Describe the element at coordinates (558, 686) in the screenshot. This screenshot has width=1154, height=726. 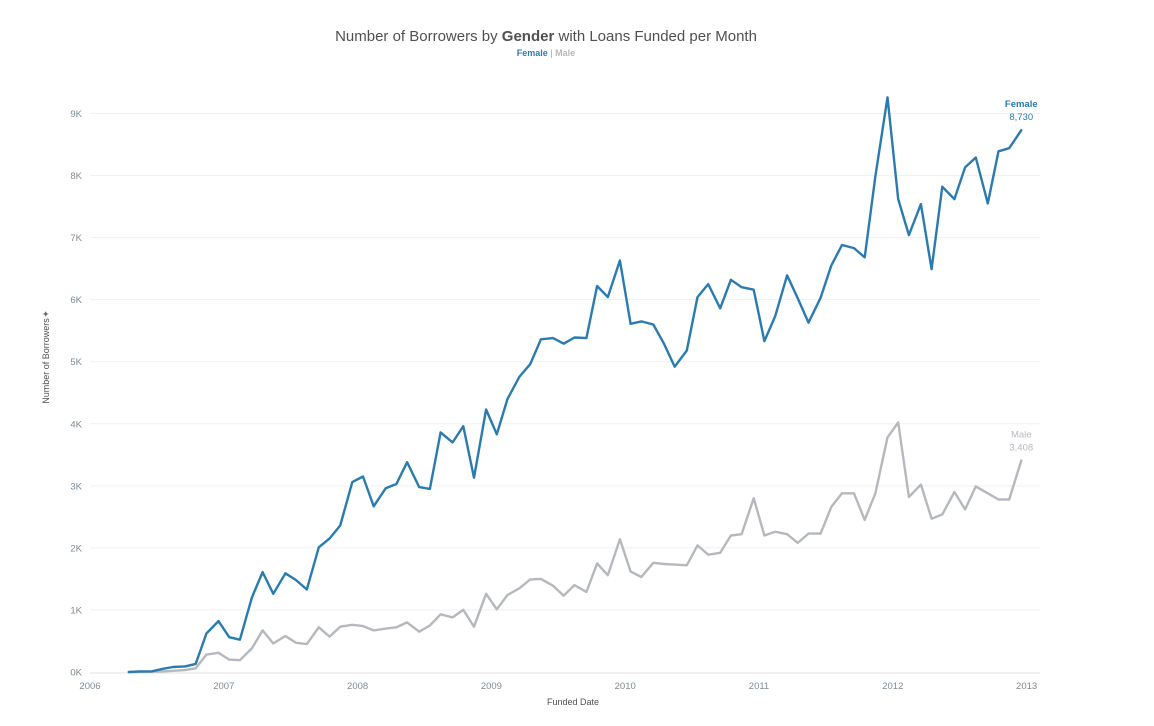
I see `x-axis-ticks: 2006 2007 2008 2009 2010 2011 2012 2013` at that location.